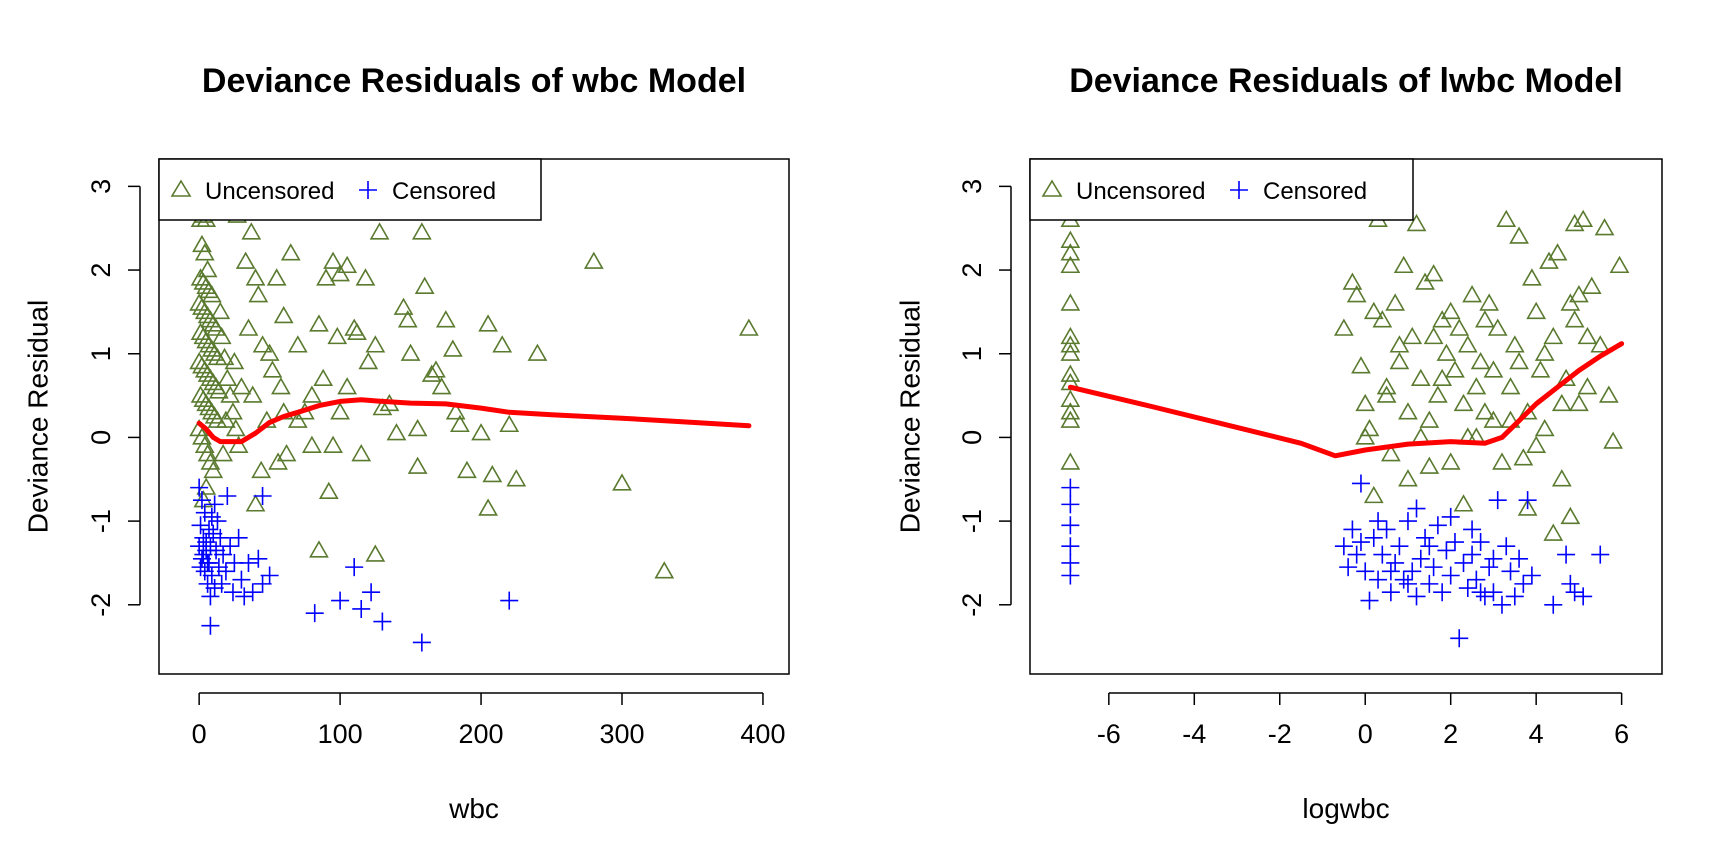 The width and height of the screenshot is (1728, 864). I want to click on x-tick-label: 100, so click(340, 734).